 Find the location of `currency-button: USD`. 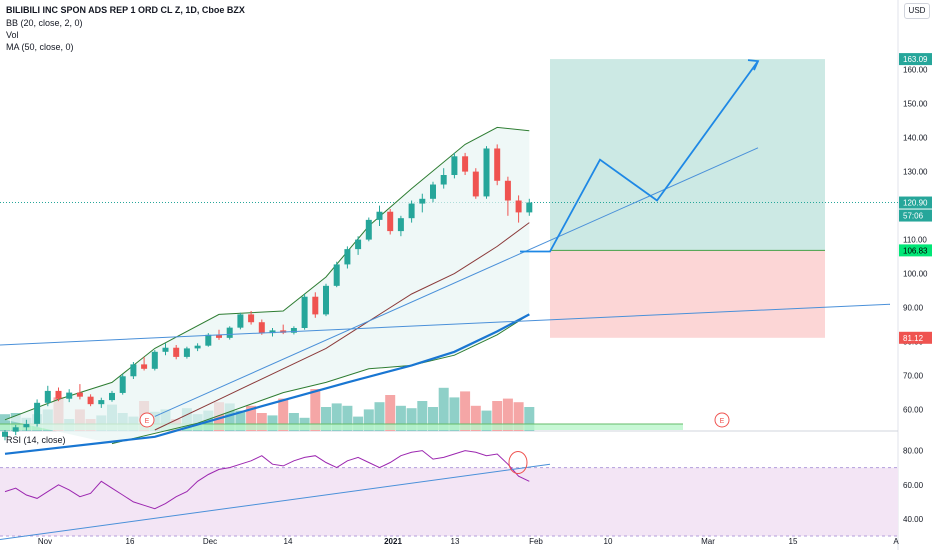

currency-button: USD is located at coordinates (917, 11).